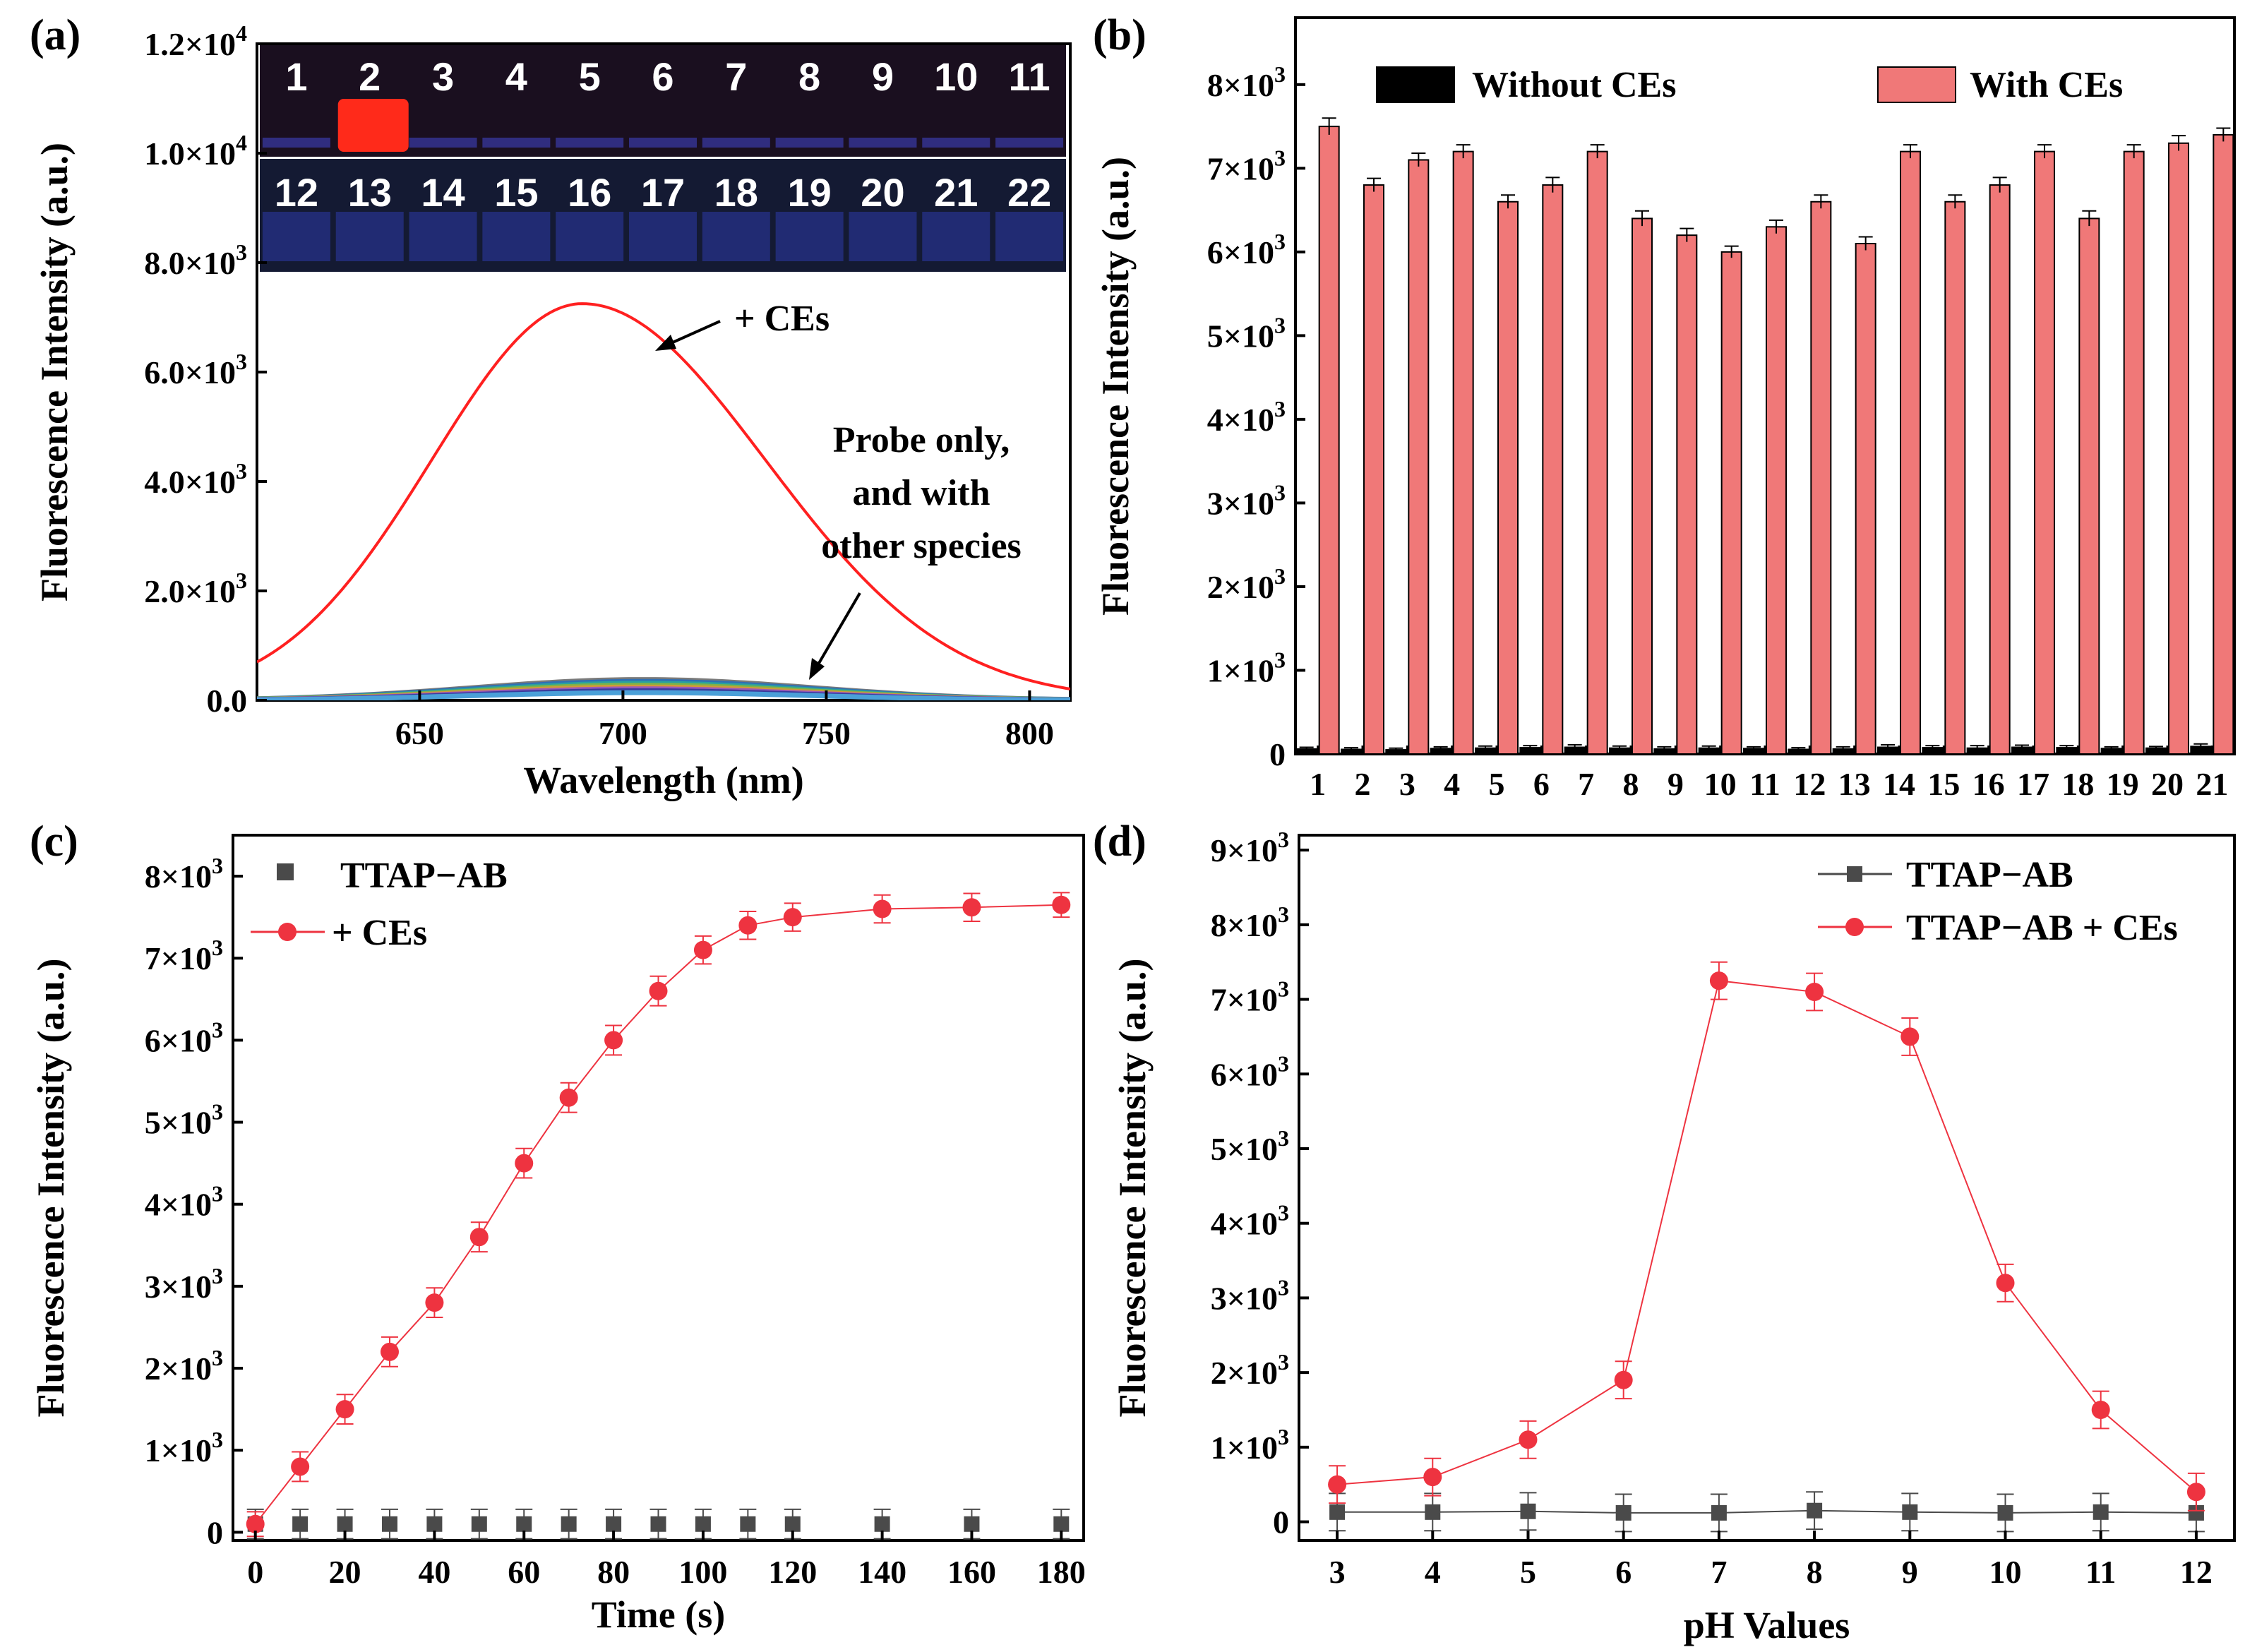 This screenshot has width=2257, height=1652. I want to click on x-tick-label: 15, so click(1943, 784).